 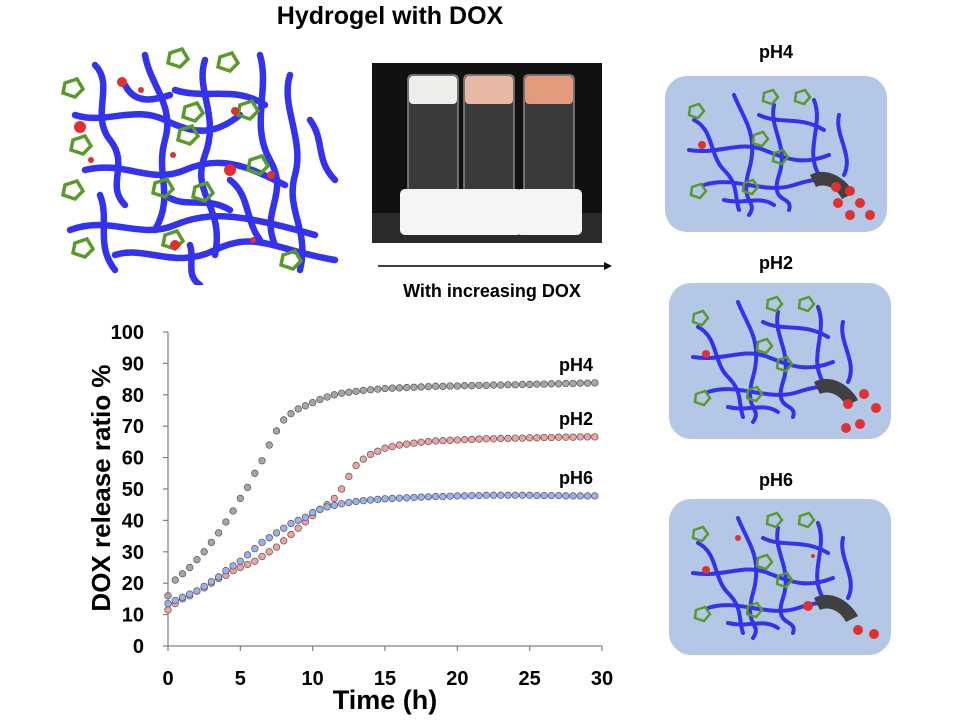 What do you see at coordinates (492, 291) in the screenshot?
I see `arrow-label: With increasing DOX` at bounding box center [492, 291].